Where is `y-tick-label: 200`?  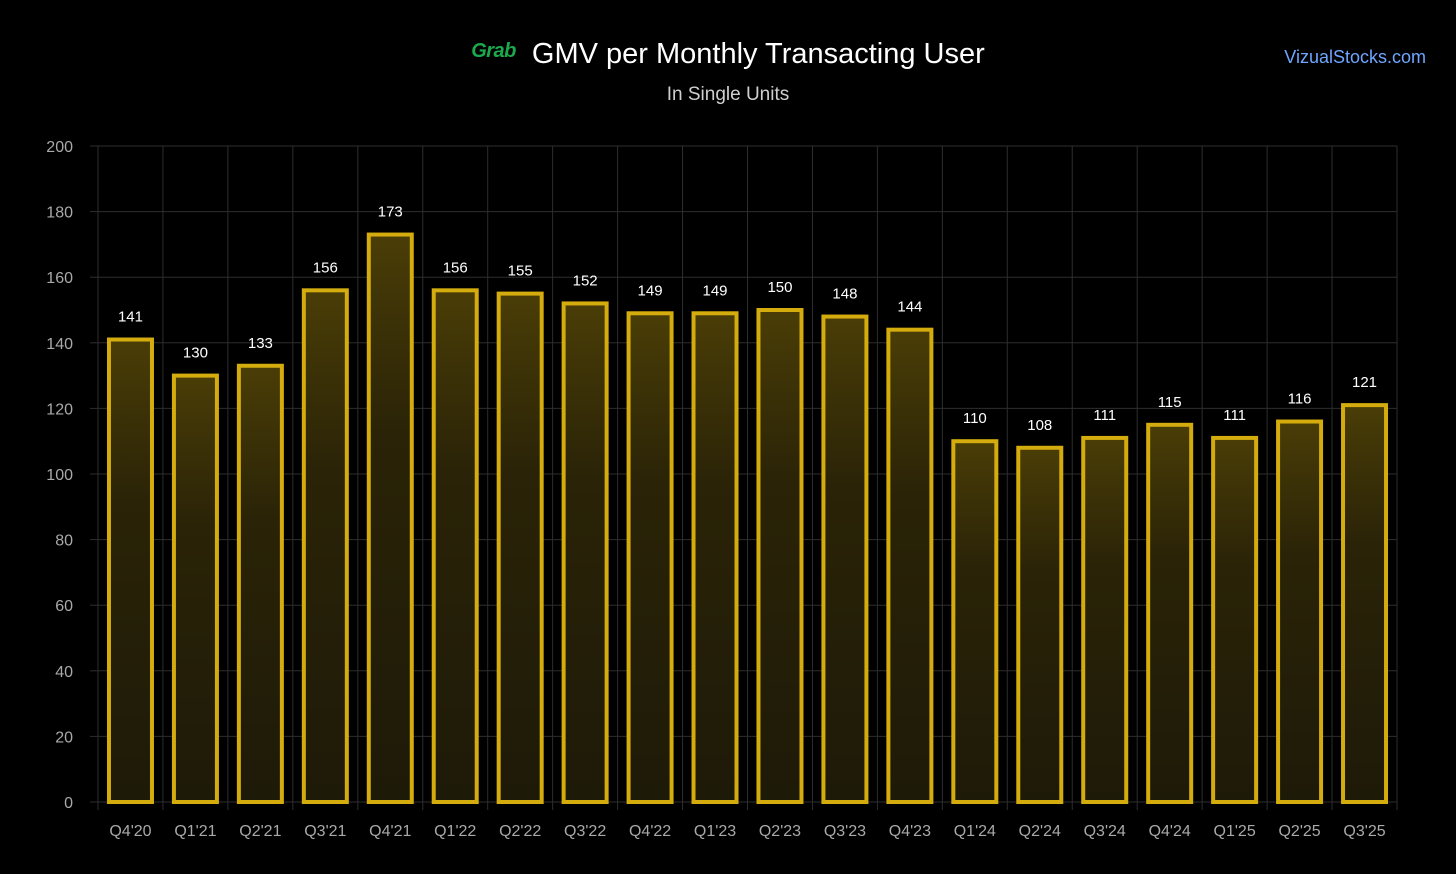
y-tick-label: 200 is located at coordinates (59, 147).